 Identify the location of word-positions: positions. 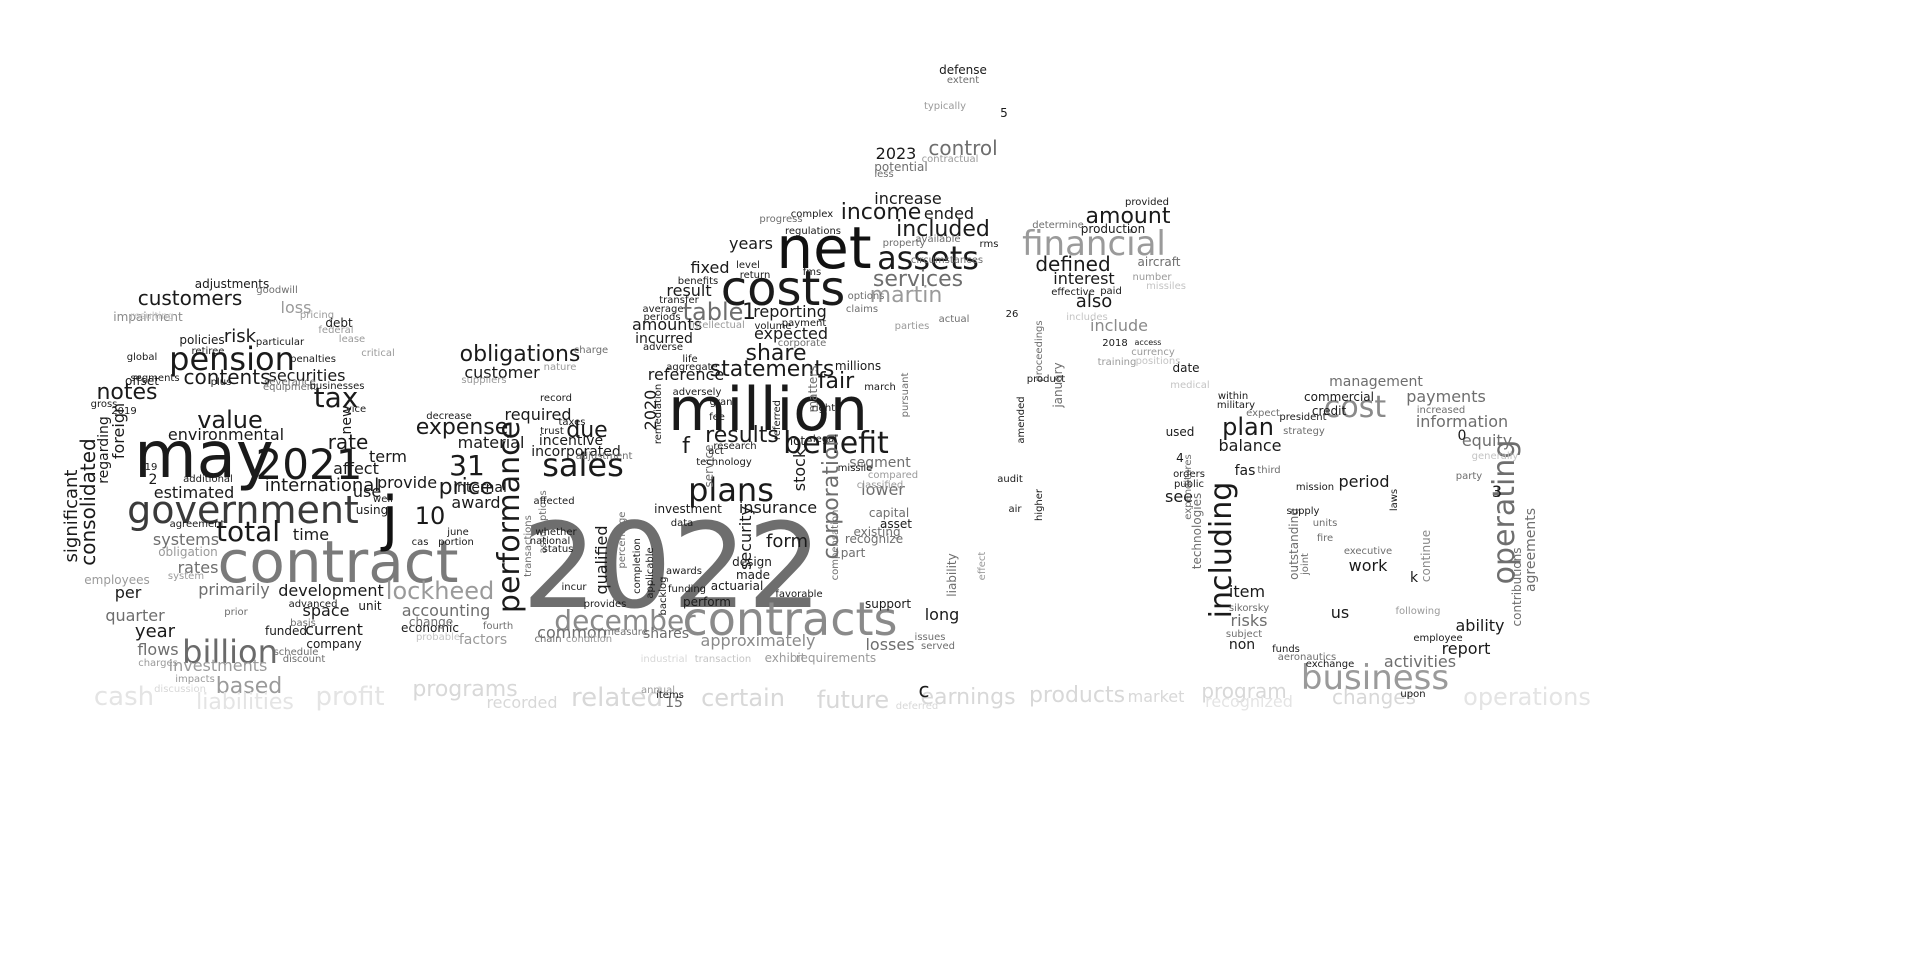
(1158, 361).